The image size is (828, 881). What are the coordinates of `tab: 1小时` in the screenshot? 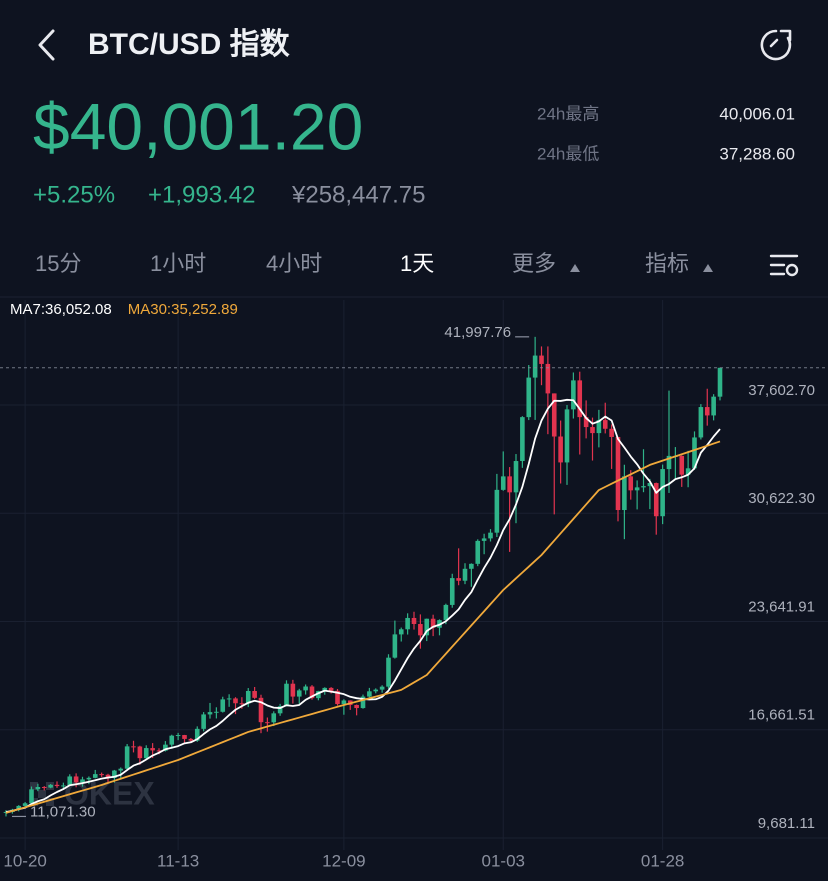 It's located at (178, 263).